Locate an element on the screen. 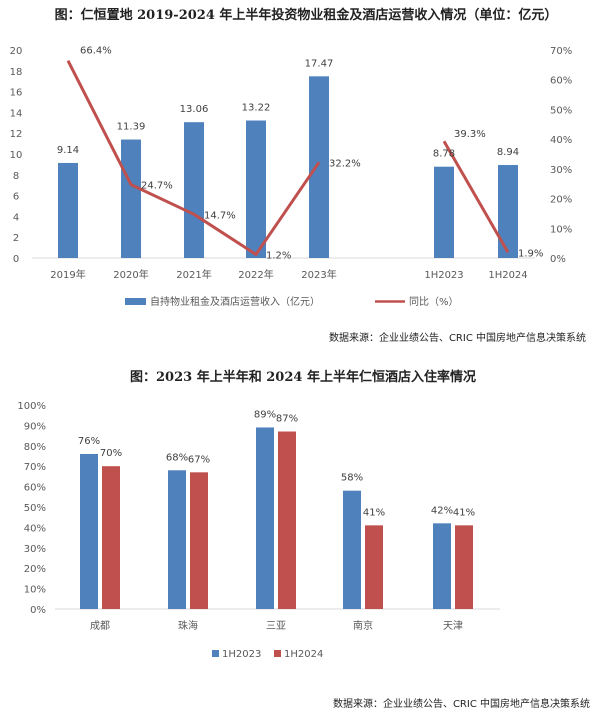 The width and height of the screenshot is (613, 715). chart1-y2-tick: 70% is located at coordinates (561, 51).